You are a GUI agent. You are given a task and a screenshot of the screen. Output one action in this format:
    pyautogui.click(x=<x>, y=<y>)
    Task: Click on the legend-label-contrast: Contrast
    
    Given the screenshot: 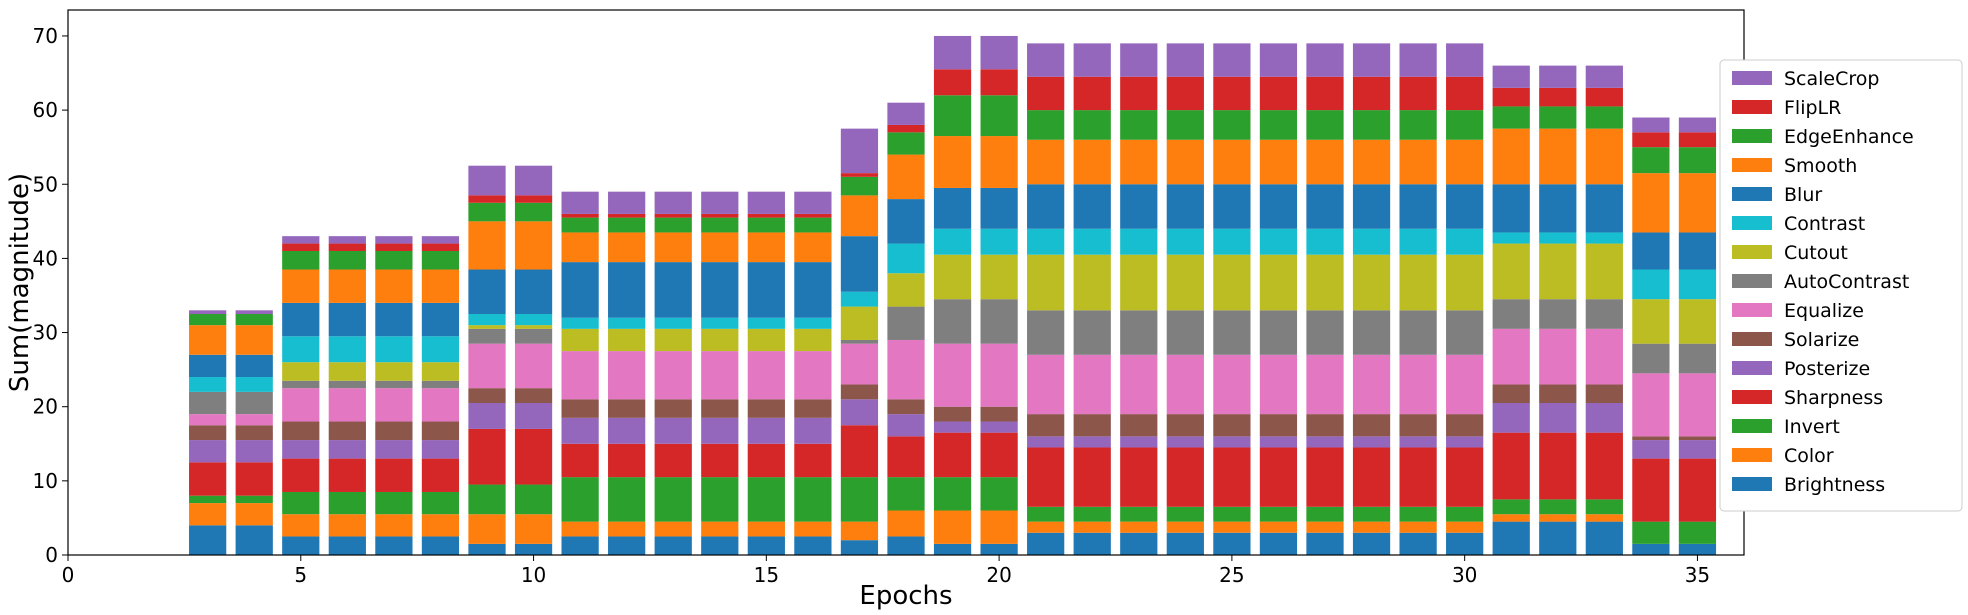 What is the action you would take?
    pyautogui.click(x=1824, y=224)
    